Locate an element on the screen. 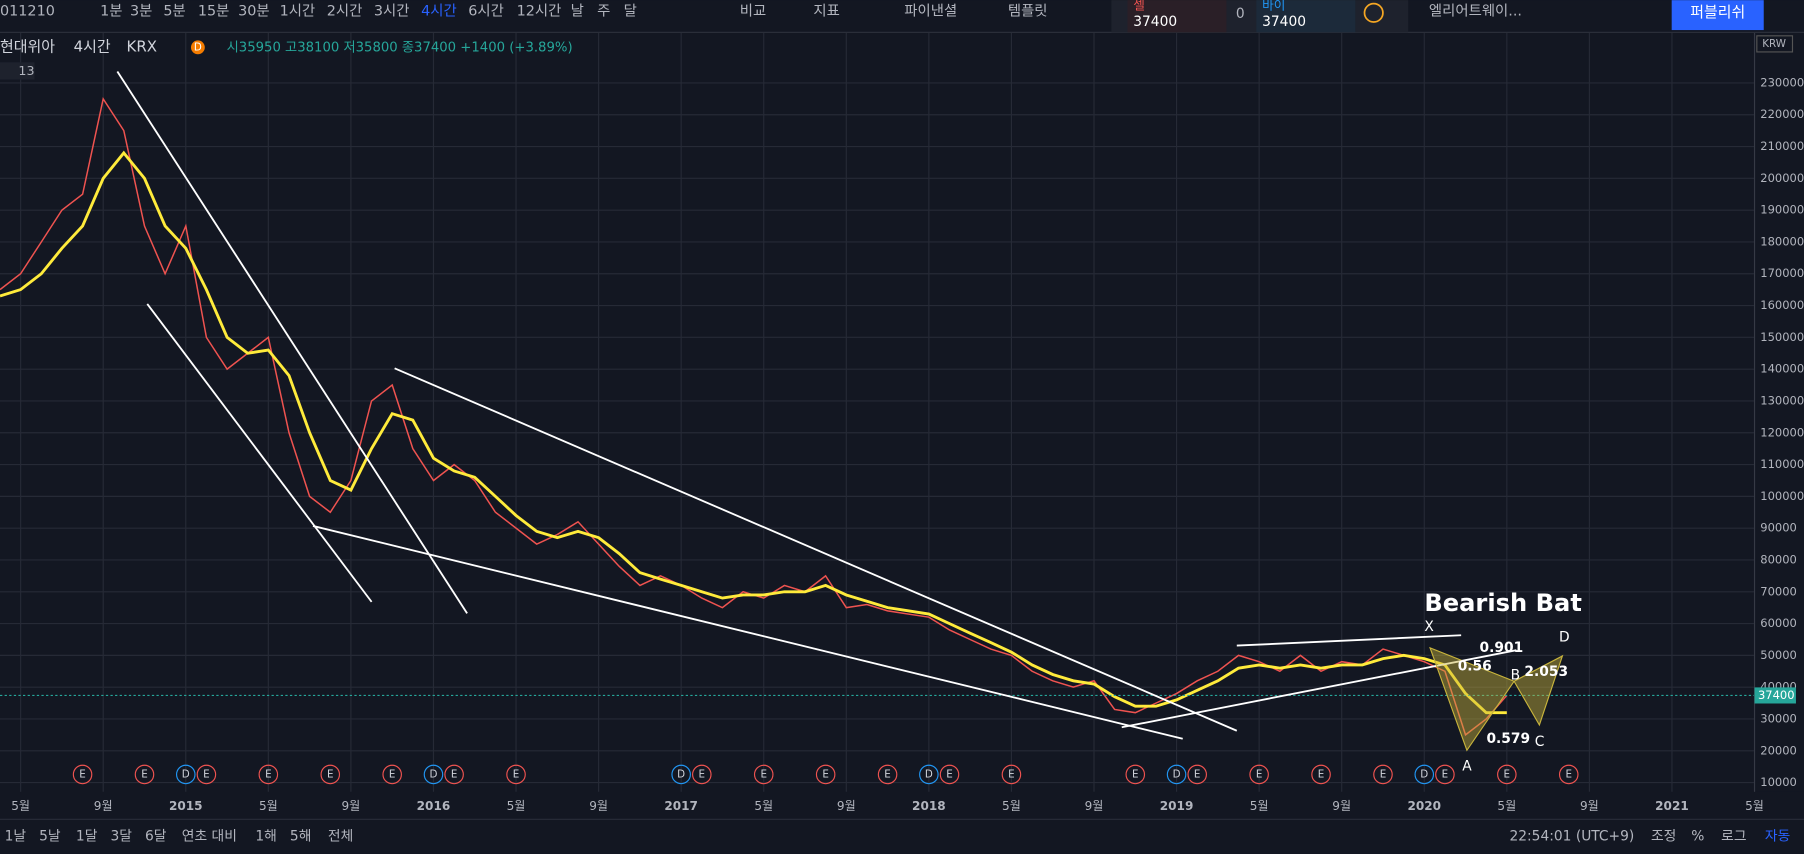  interval-button: 주 is located at coordinates (603, 12).